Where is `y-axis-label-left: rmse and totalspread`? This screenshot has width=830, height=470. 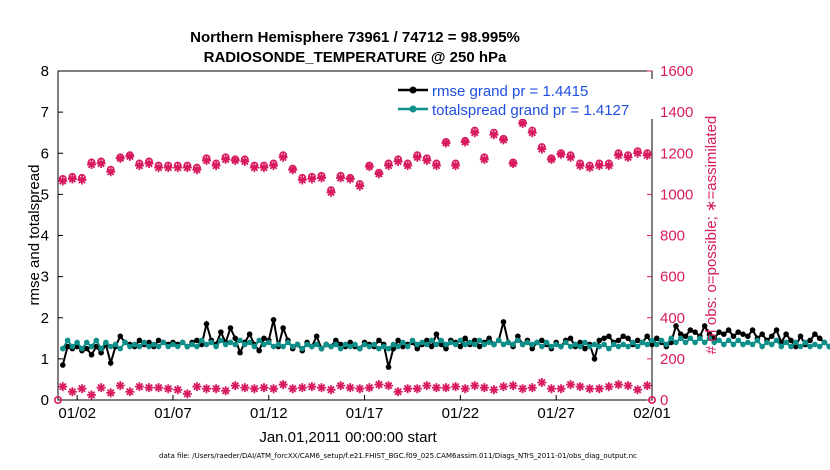 y-axis-label-left: rmse and totalspread is located at coordinates (34, 235).